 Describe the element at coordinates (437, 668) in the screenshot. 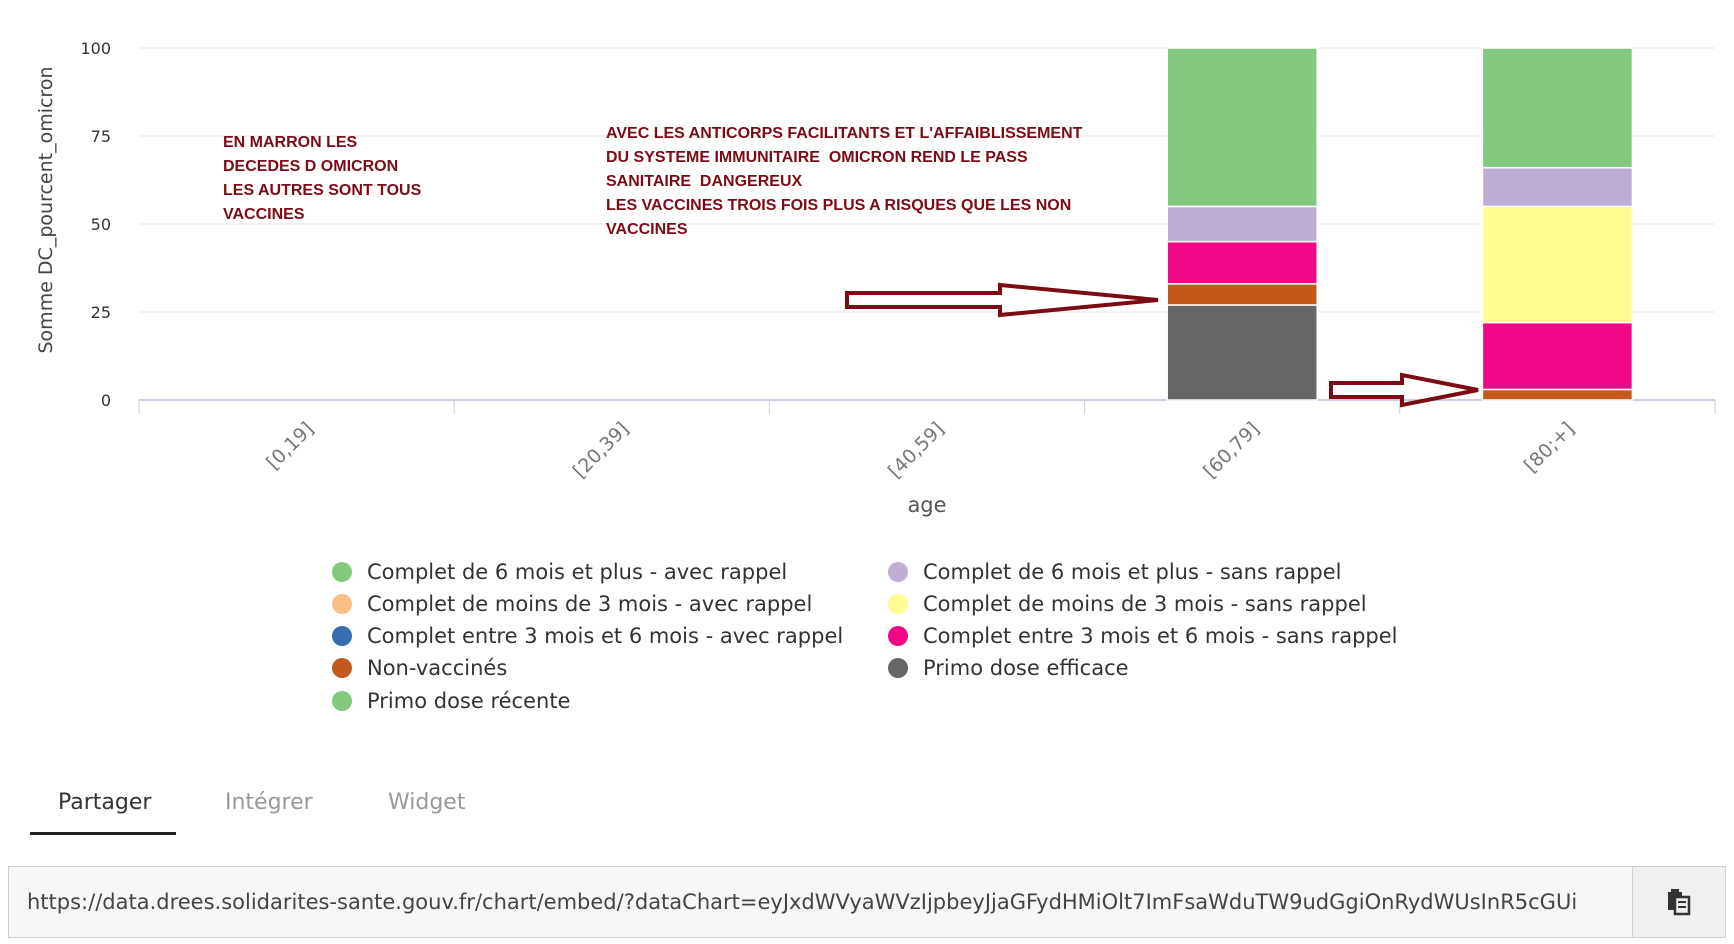

I see `legend-label: Non-vaccinés` at that location.